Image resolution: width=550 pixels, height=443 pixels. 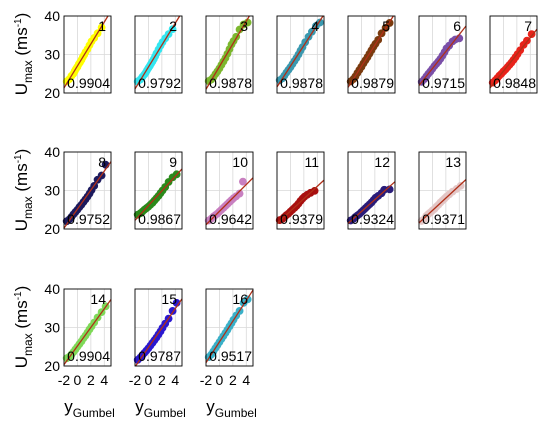 What do you see at coordinates (244, 26) in the screenshot?
I see `panel-number: 3` at bounding box center [244, 26].